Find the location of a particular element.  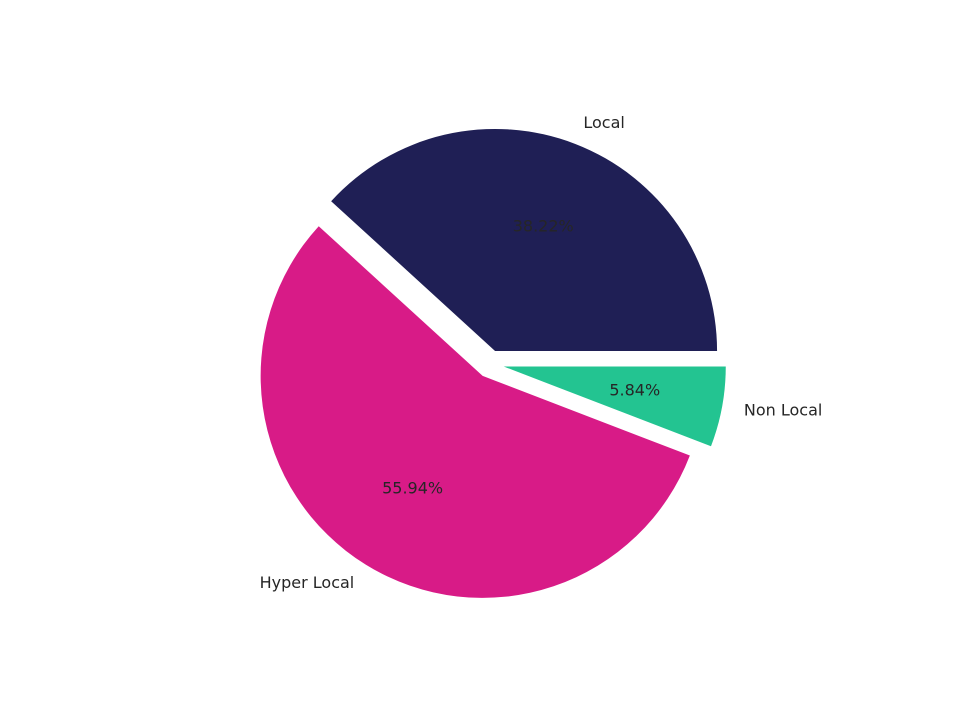

percent-label: 55.94% is located at coordinates (412, 488).